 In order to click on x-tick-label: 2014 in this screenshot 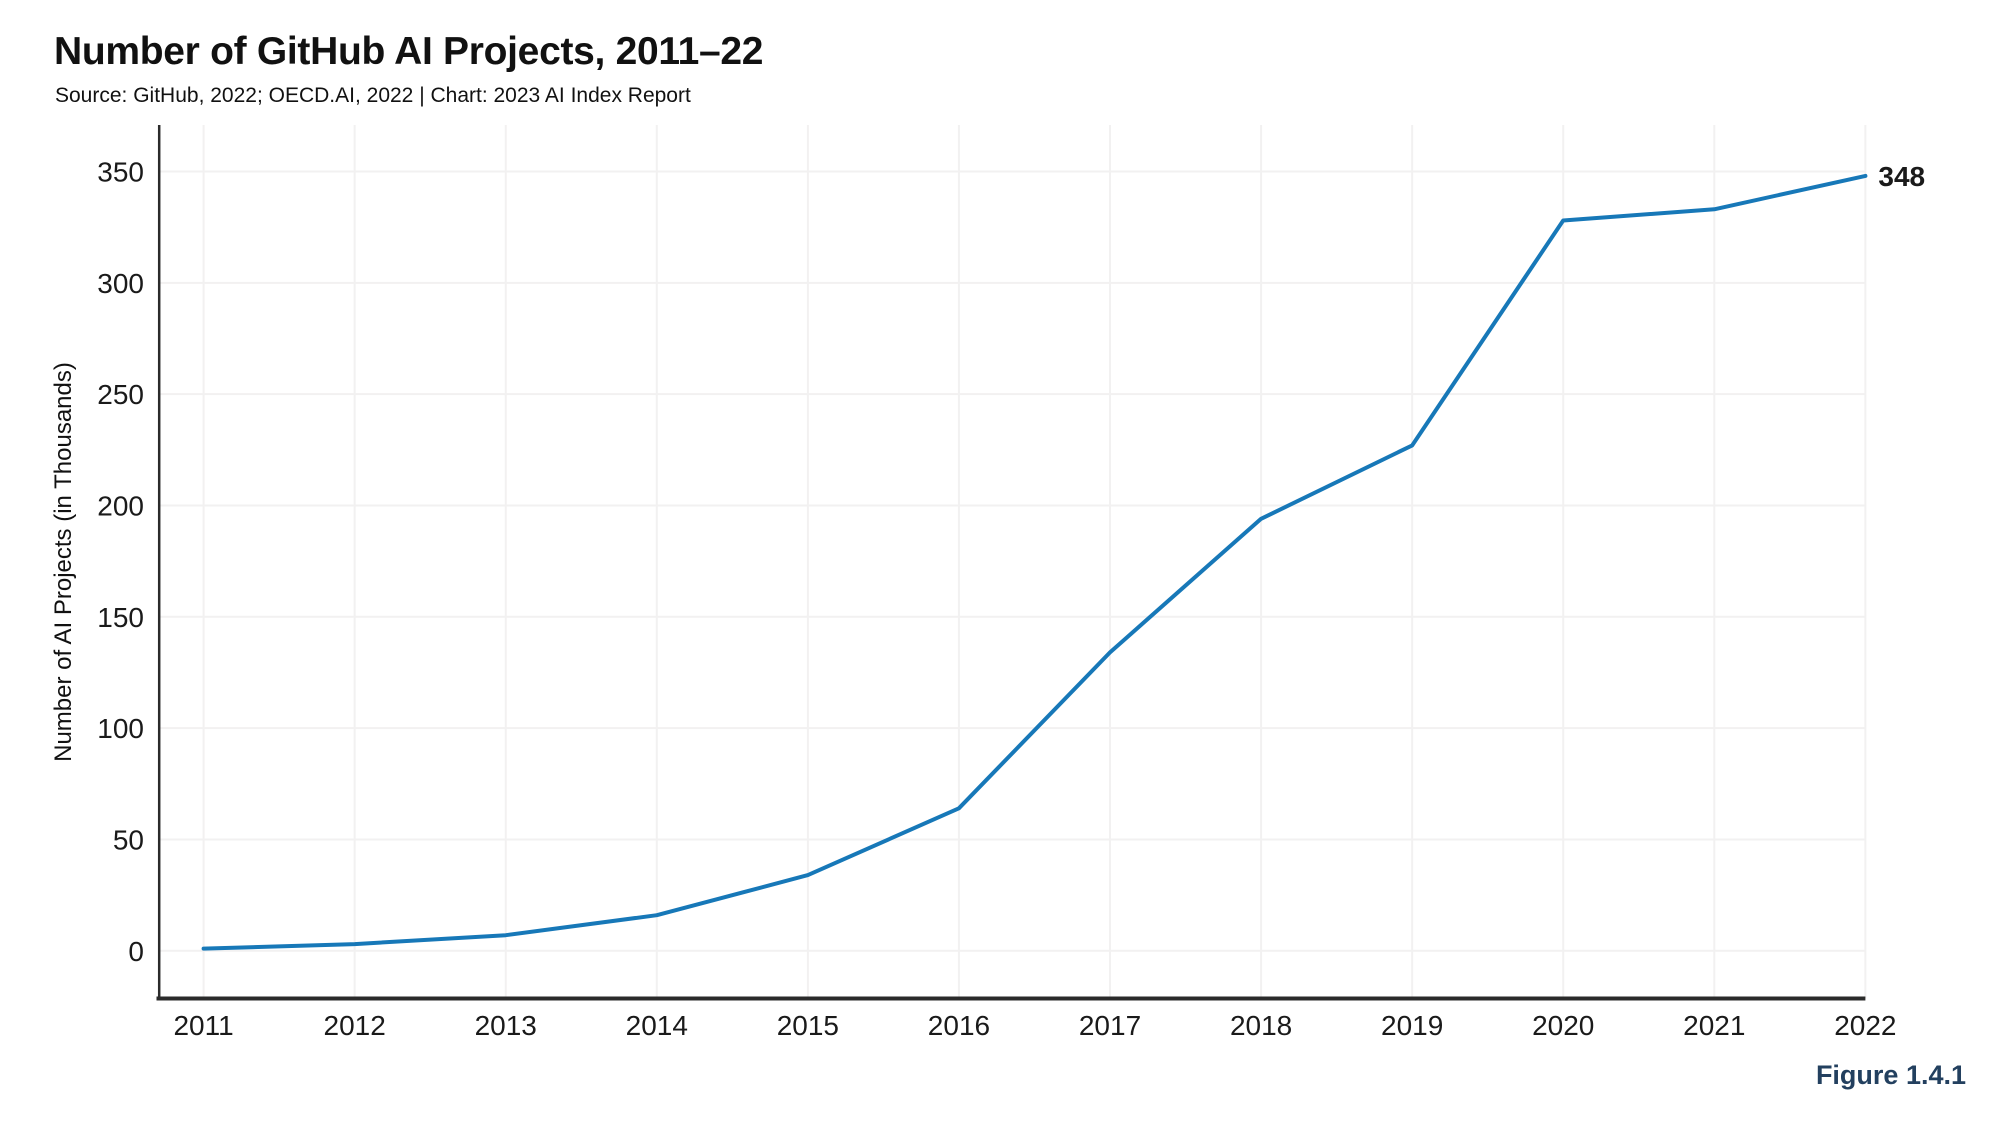, I will do `click(657, 1025)`.